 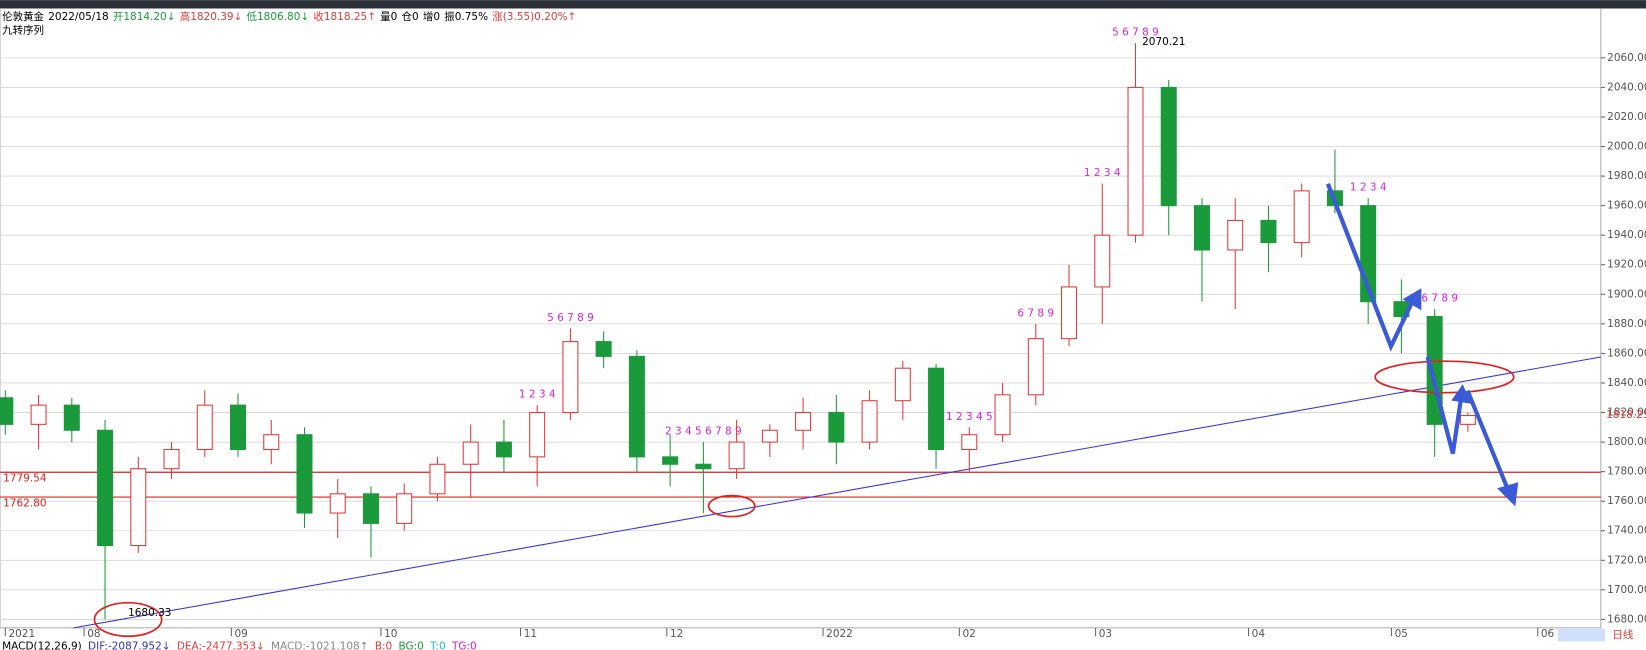 What do you see at coordinates (1259, 634) in the screenshot?
I see `x-tick-label: 04` at bounding box center [1259, 634].